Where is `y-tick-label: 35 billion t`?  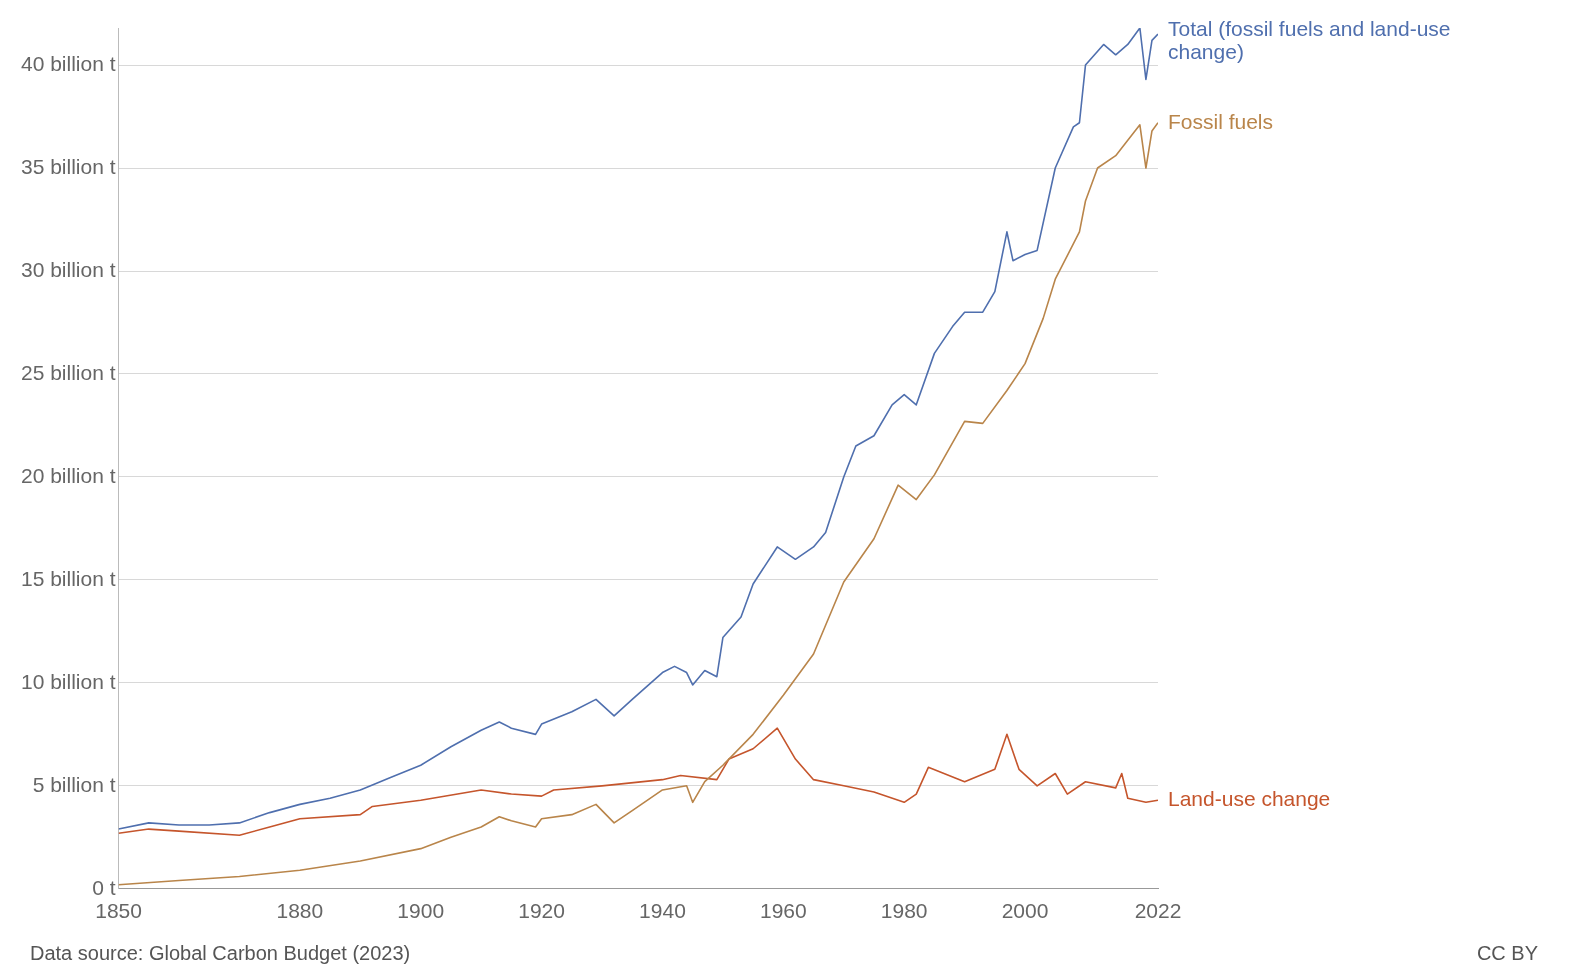 y-tick-label: 35 billion t is located at coordinates (68, 166).